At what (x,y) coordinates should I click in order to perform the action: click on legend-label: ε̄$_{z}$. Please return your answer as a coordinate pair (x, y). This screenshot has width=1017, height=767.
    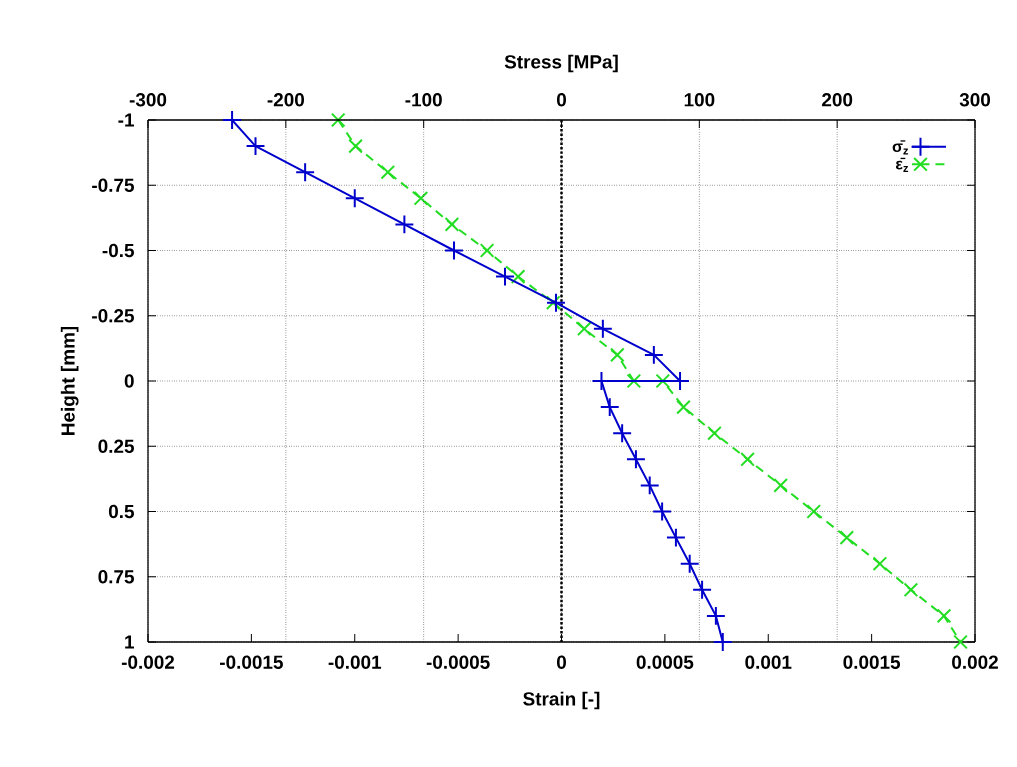
    Looking at the image, I should click on (902, 164).